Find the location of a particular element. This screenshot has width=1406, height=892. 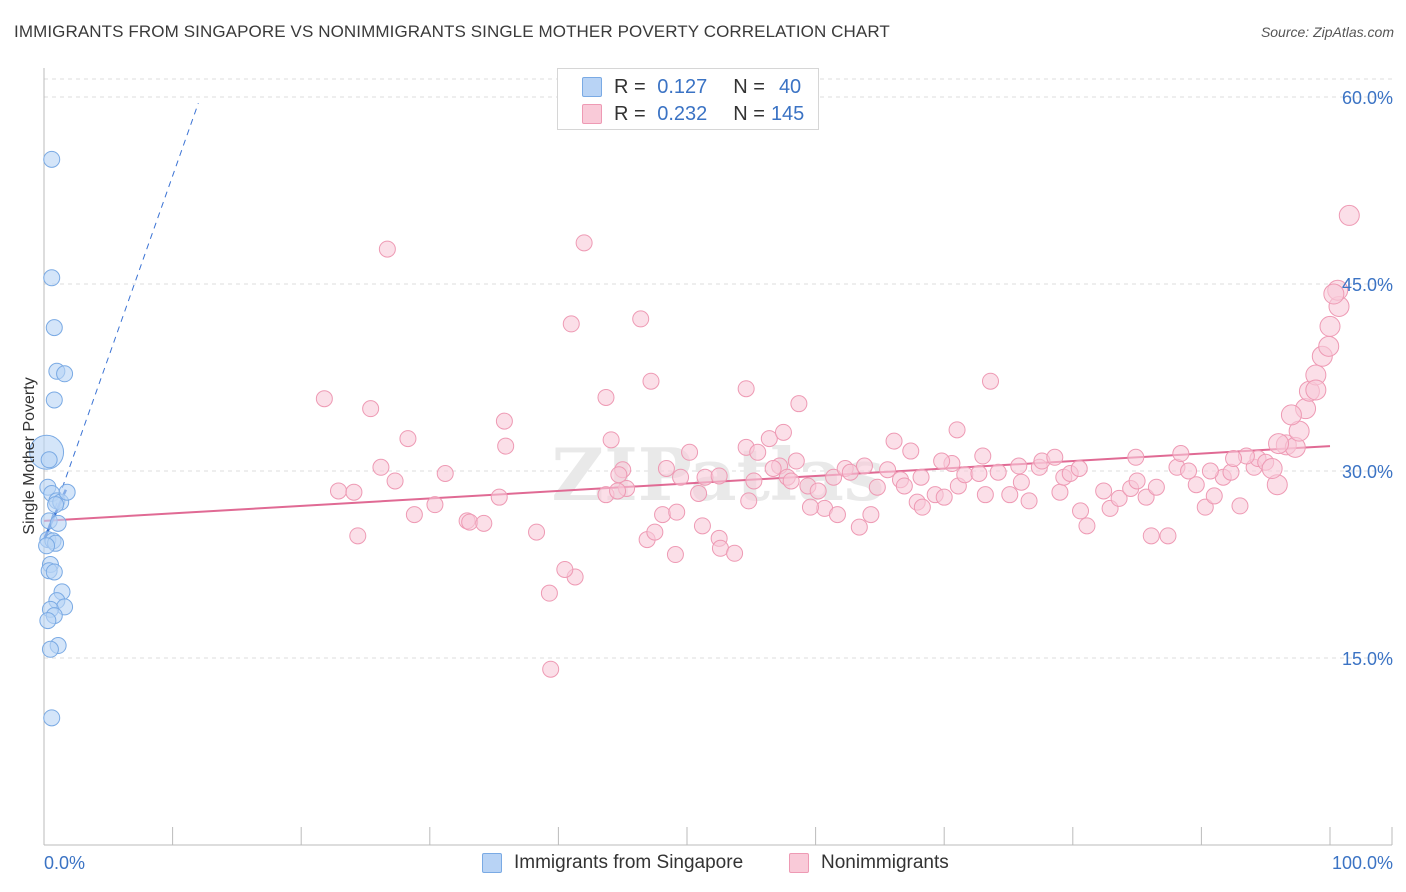

legend-row-nonimmigrants: R = 0.232 N = 145 is located at coordinates (693, 114).